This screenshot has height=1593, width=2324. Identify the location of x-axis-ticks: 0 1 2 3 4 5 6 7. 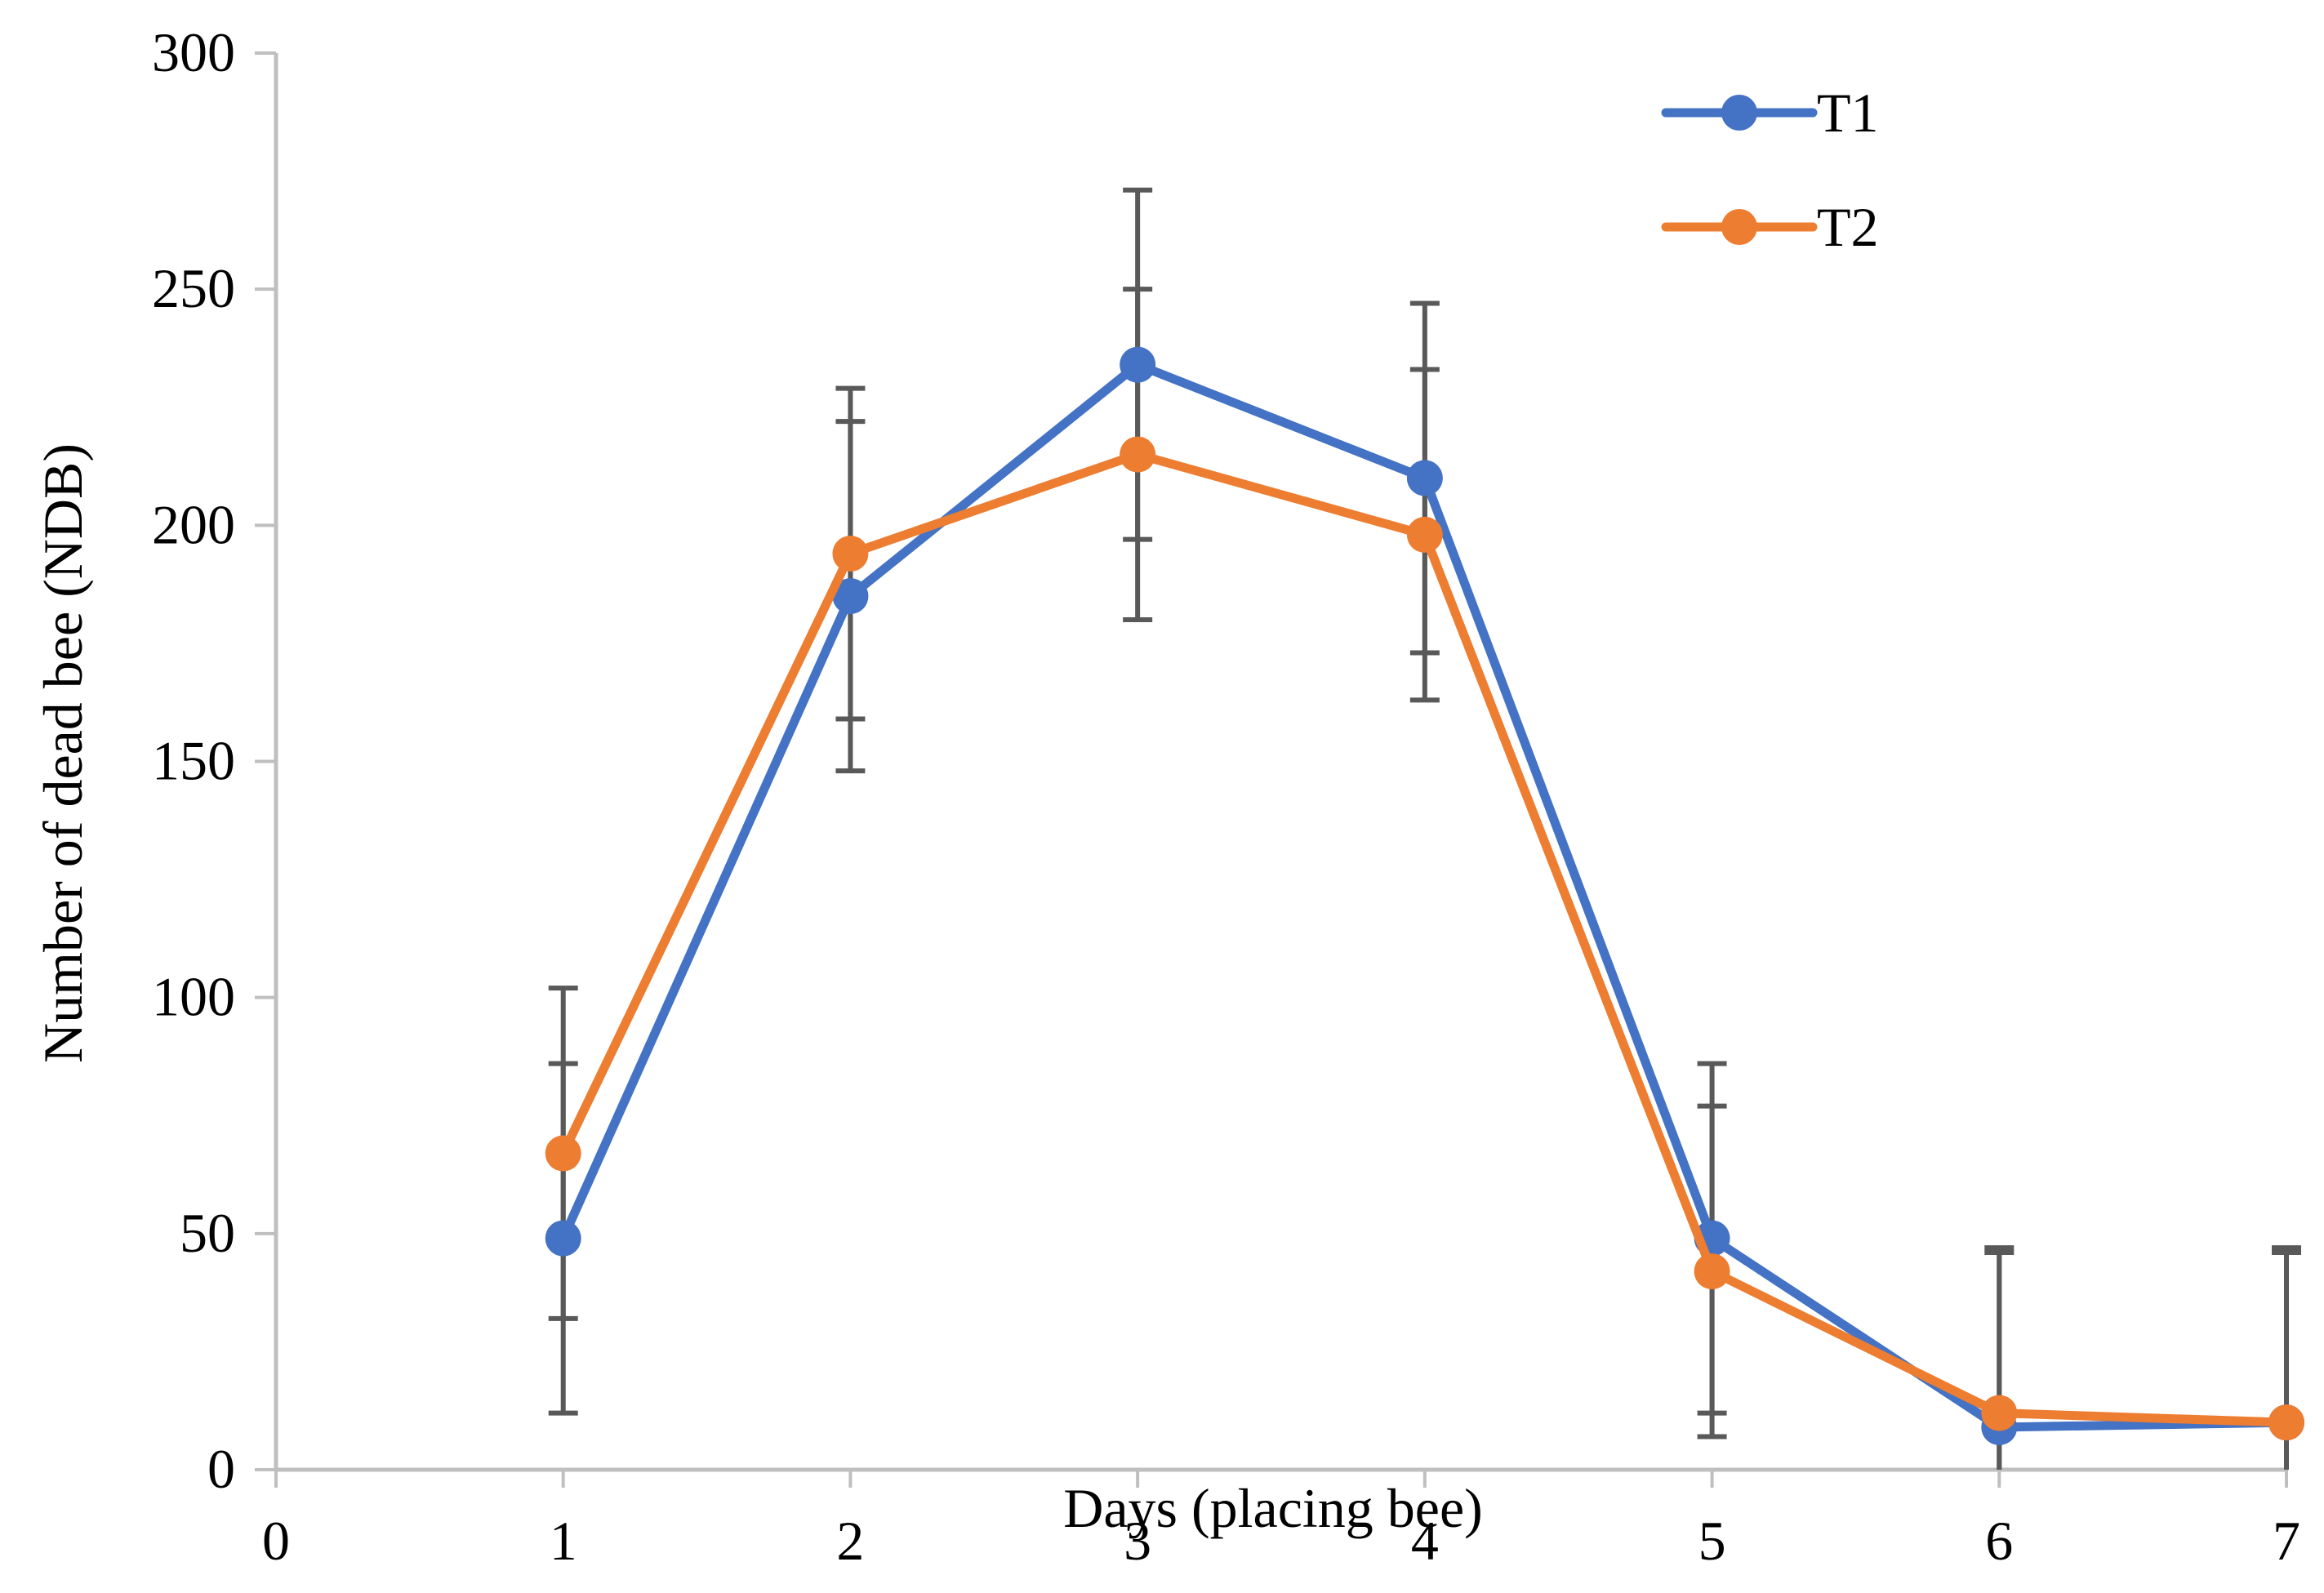
(1281, 1521).